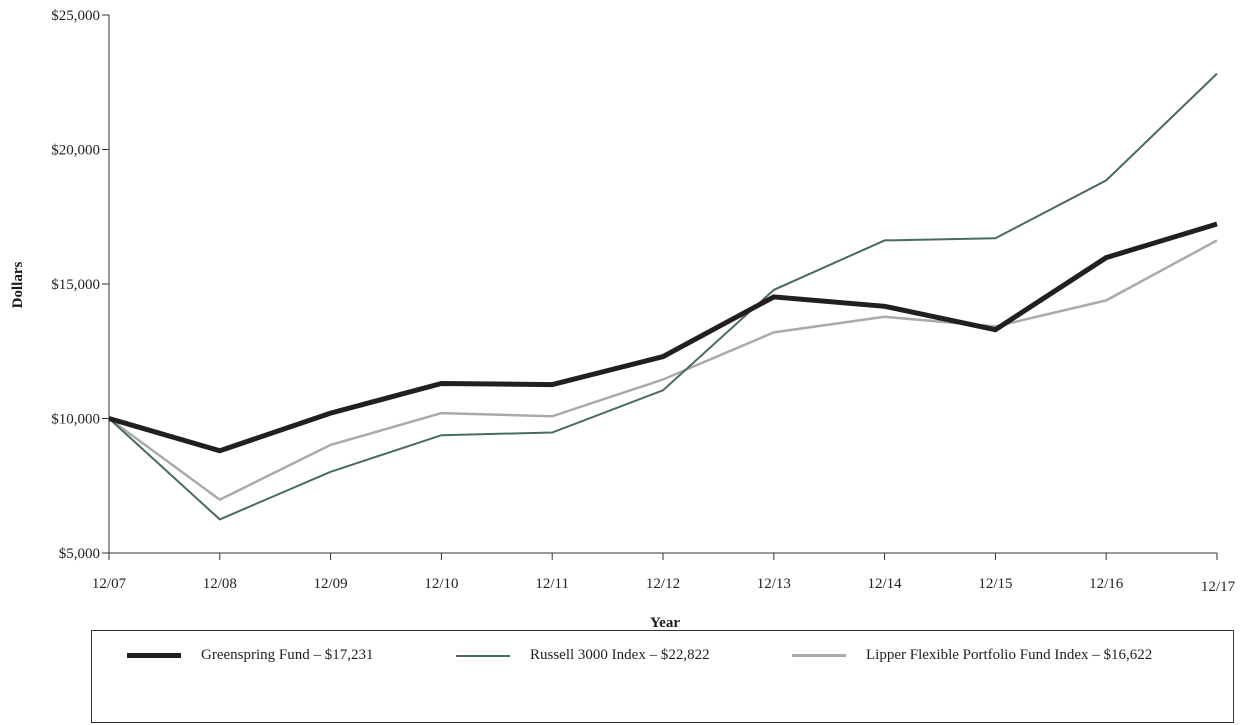 This screenshot has height=725, width=1247. What do you see at coordinates (774, 584) in the screenshot?
I see `x-tick-label: 12/13` at bounding box center [774, 584].